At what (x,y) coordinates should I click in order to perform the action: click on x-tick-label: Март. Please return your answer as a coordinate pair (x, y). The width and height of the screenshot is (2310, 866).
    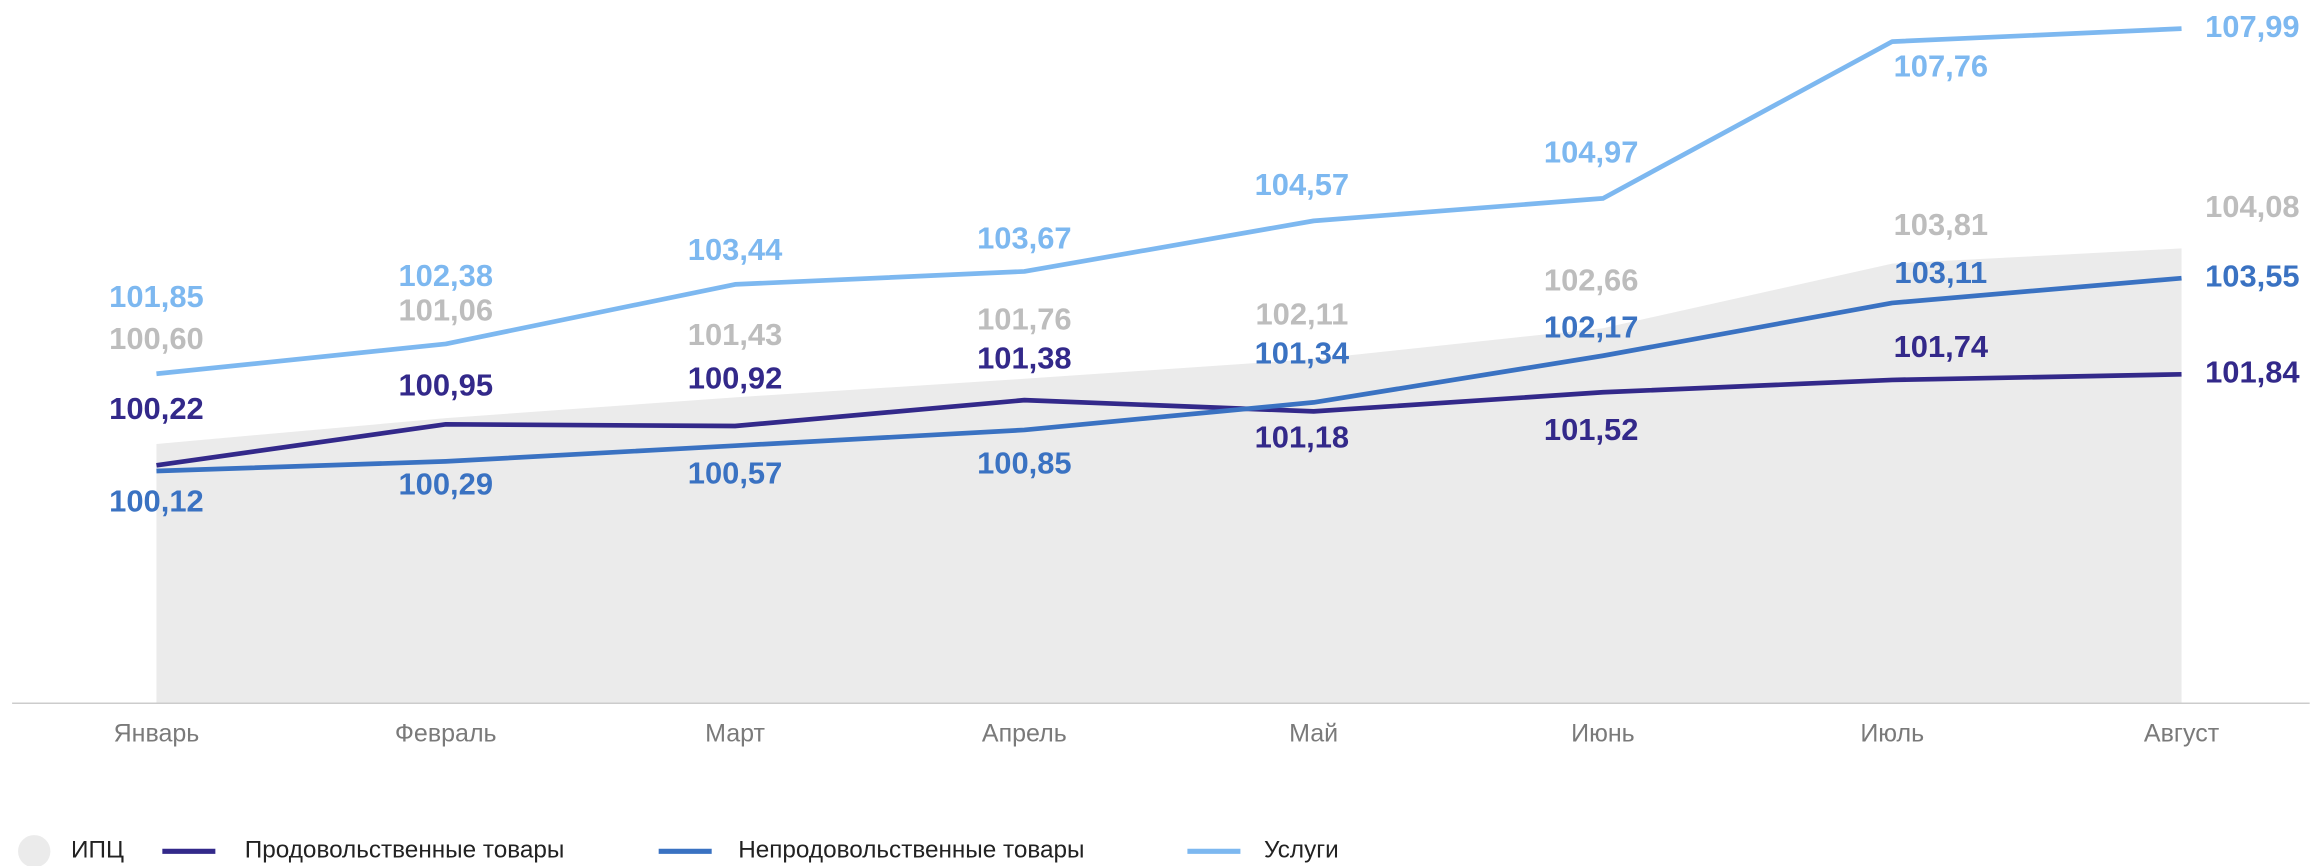
    Looking at the image, I should click on (735, 734).